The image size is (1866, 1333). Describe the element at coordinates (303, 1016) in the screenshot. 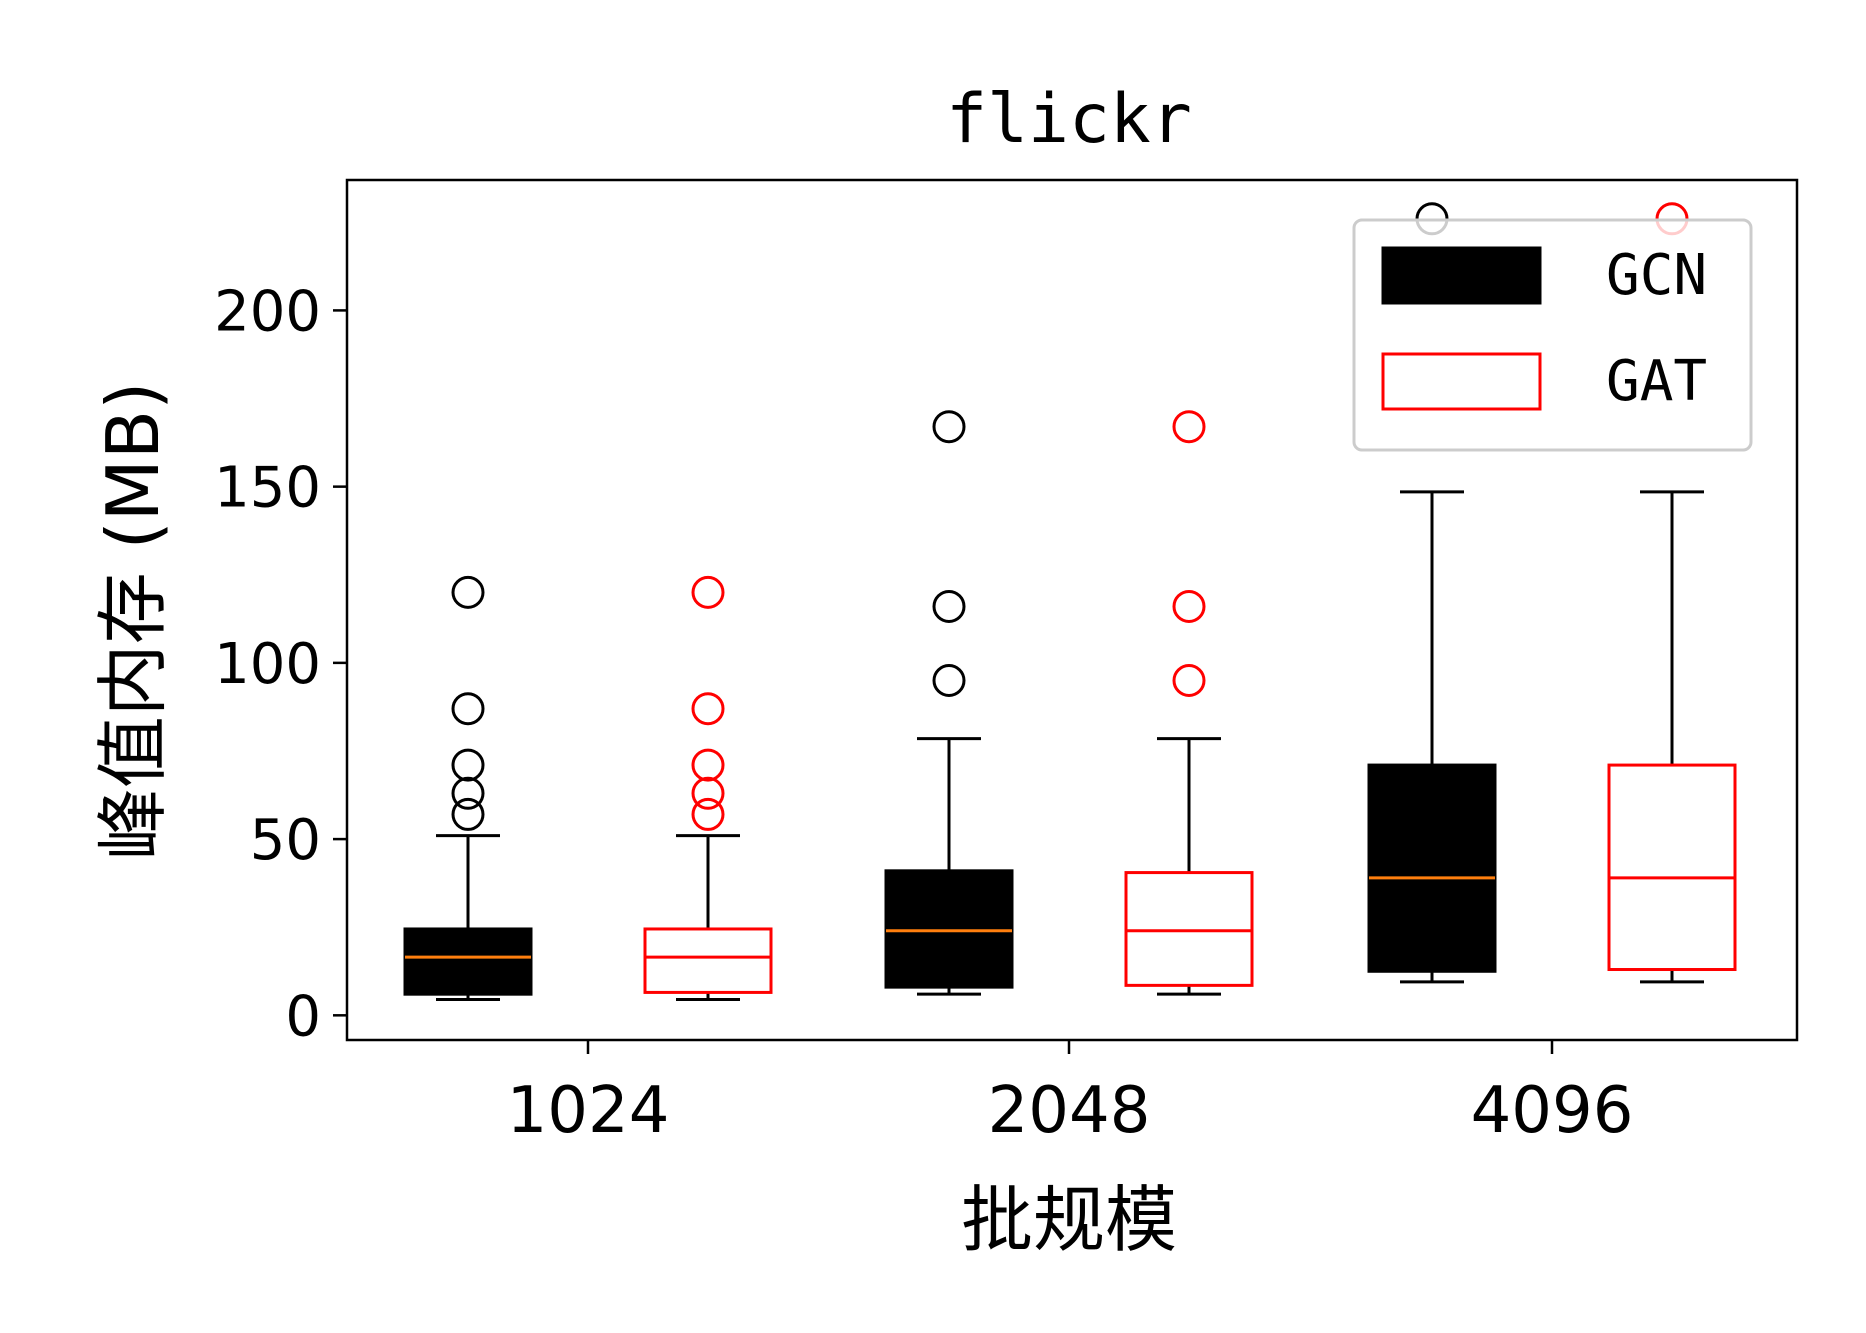

I see `y-tick-label: 0` at that location.